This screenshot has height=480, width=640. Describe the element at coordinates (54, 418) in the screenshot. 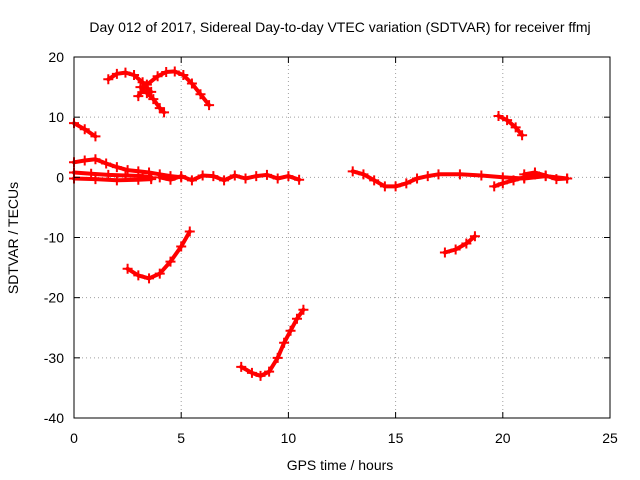

I see `y-tick-label: -40` at that location.